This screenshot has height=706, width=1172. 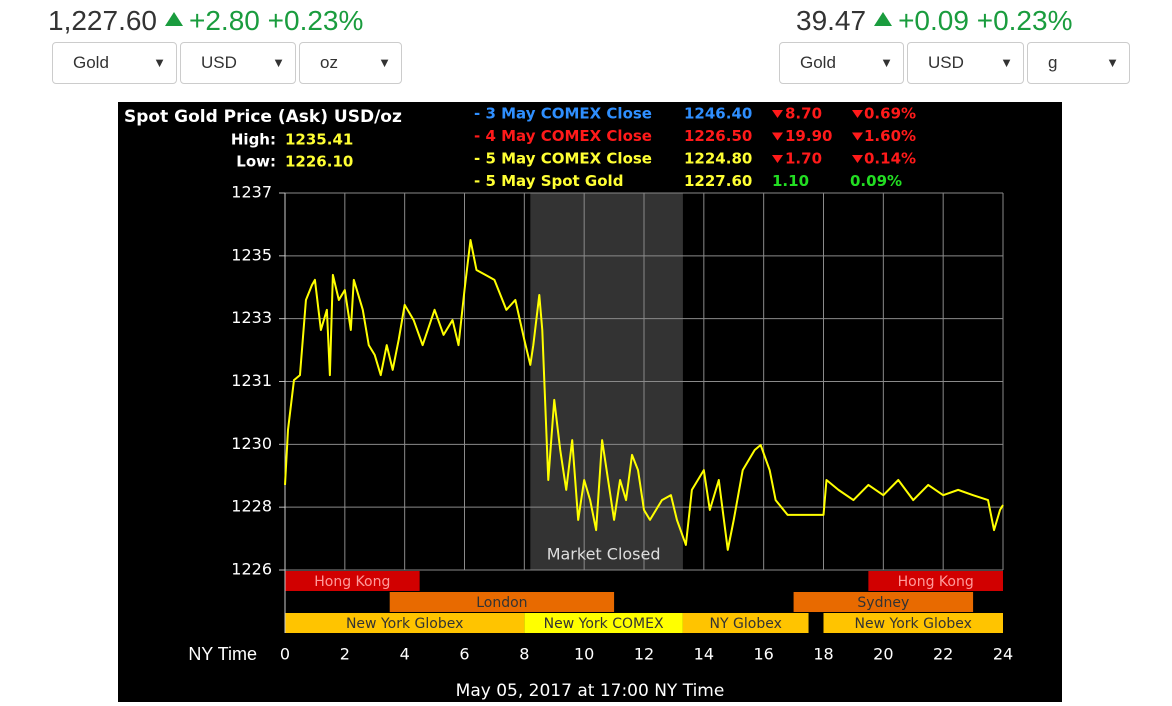 I want to click on x-axis-label: NY Time, so click(x=222, y=654).